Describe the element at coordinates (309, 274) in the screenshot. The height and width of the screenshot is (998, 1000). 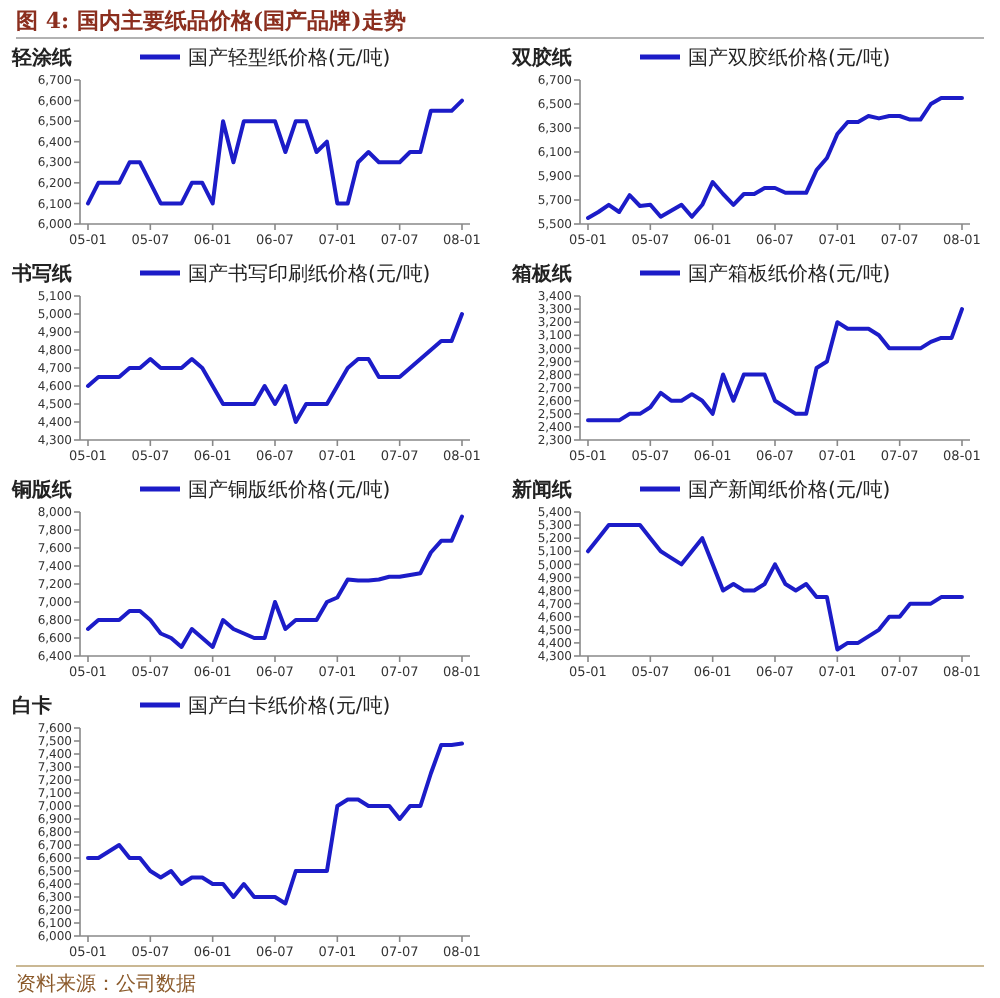
I see `legend-label: 国产书写印刷纸价格(元/吨)` at that location.